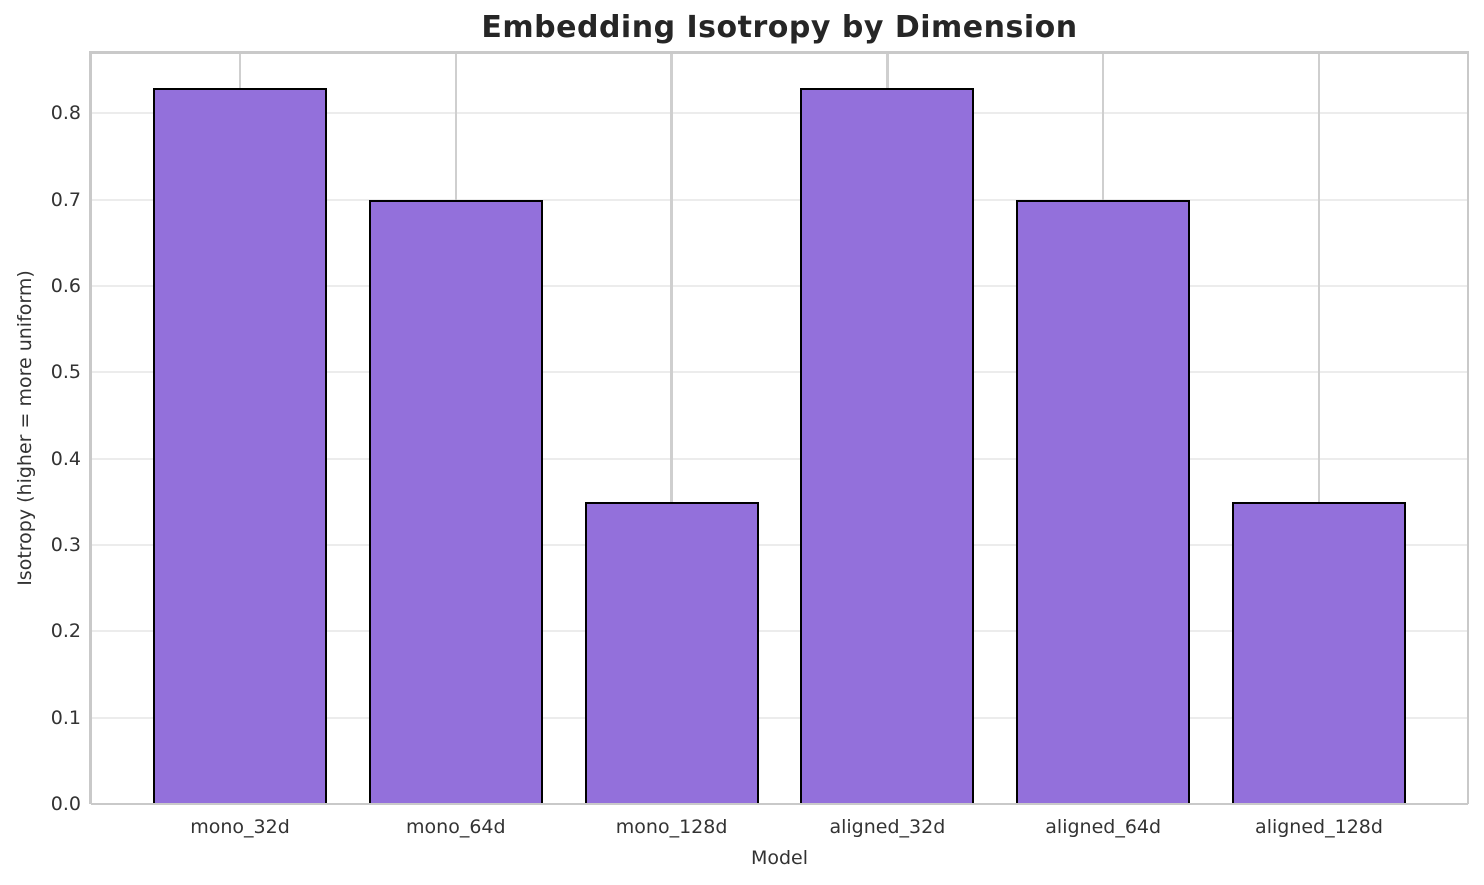 This screenshot has height=885, width=1484. What do you see at coordinates (65, 286) in the screenshot?
I see `y-tick-label-0.6: 0.6` at bounding box center [65, 286].